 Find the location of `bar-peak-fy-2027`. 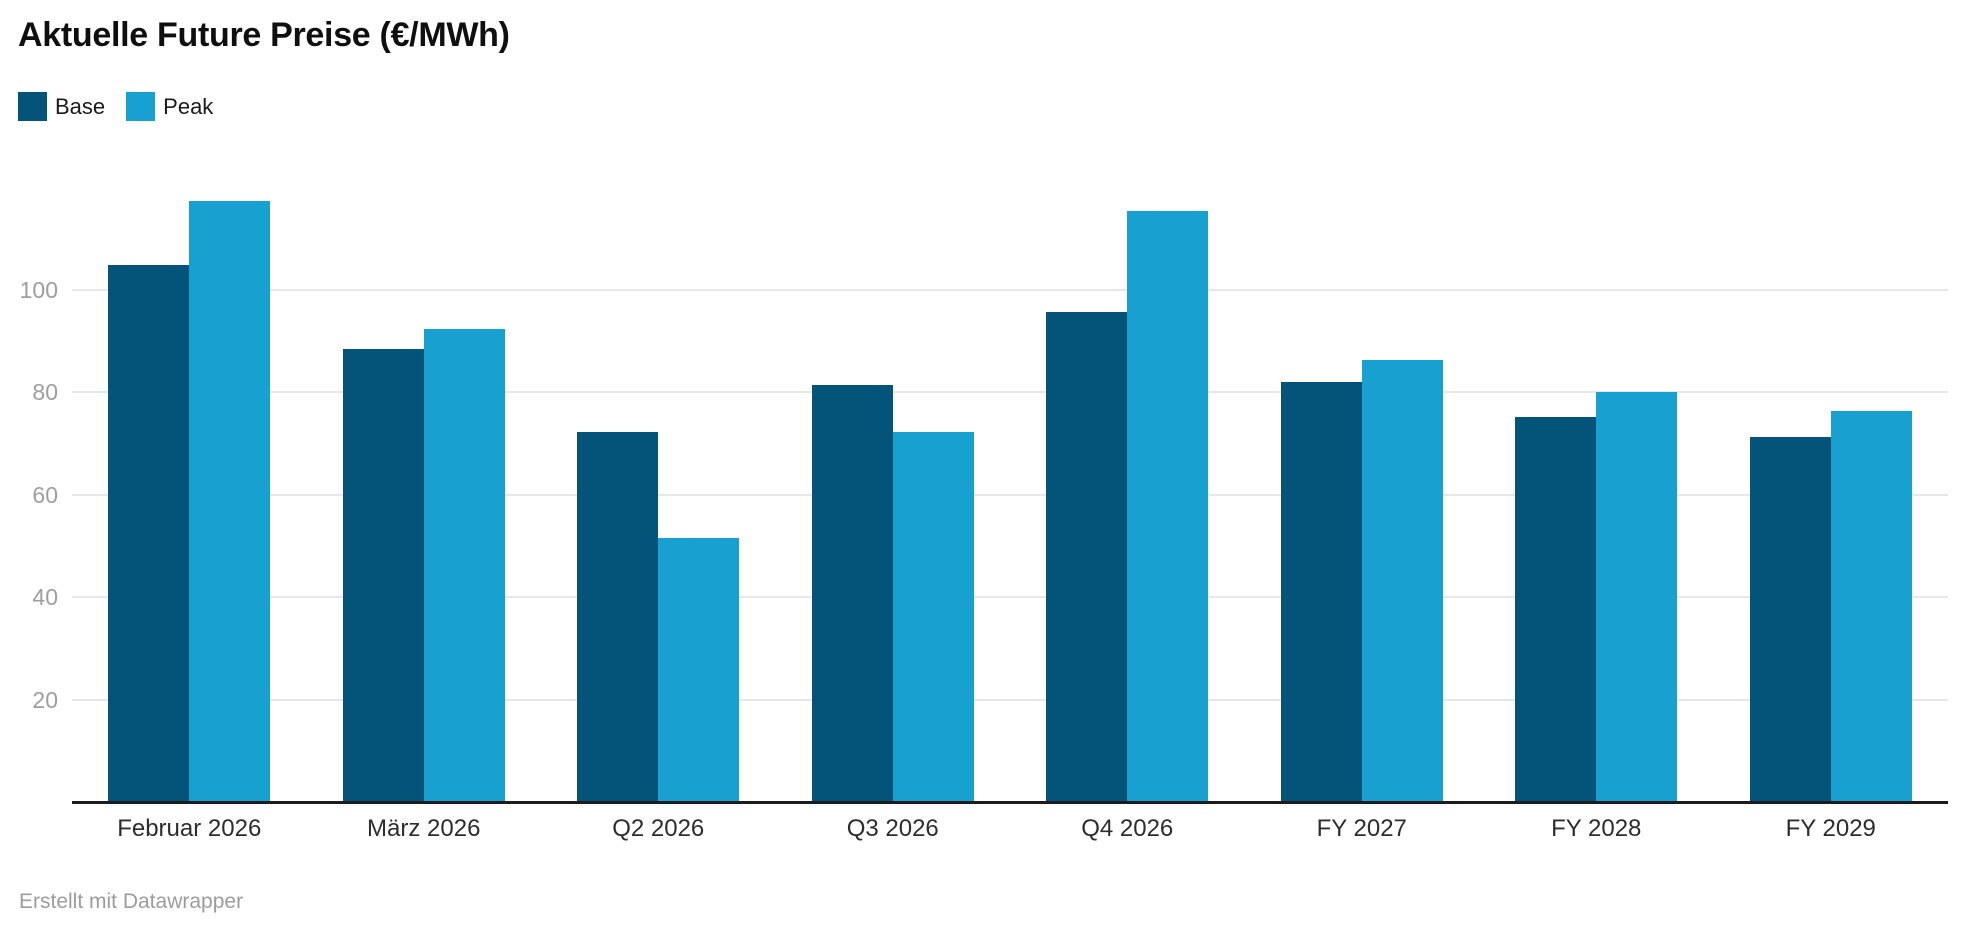

bar-peak-fy-2027 is located at coordinates (1402, 580).